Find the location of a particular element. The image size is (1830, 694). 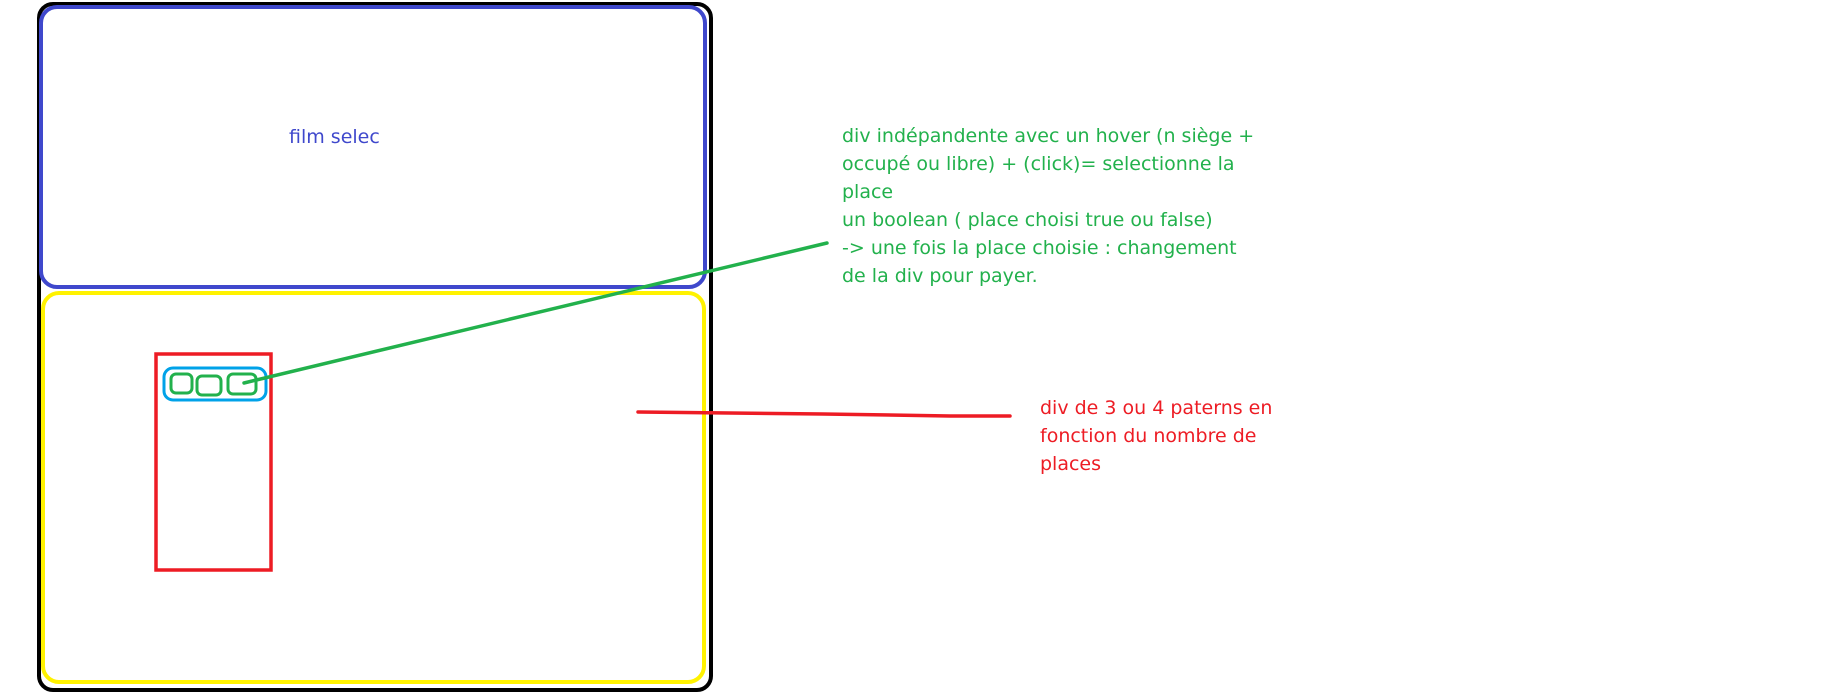

film-section-label: film selec is located at coordinates (334, 137).